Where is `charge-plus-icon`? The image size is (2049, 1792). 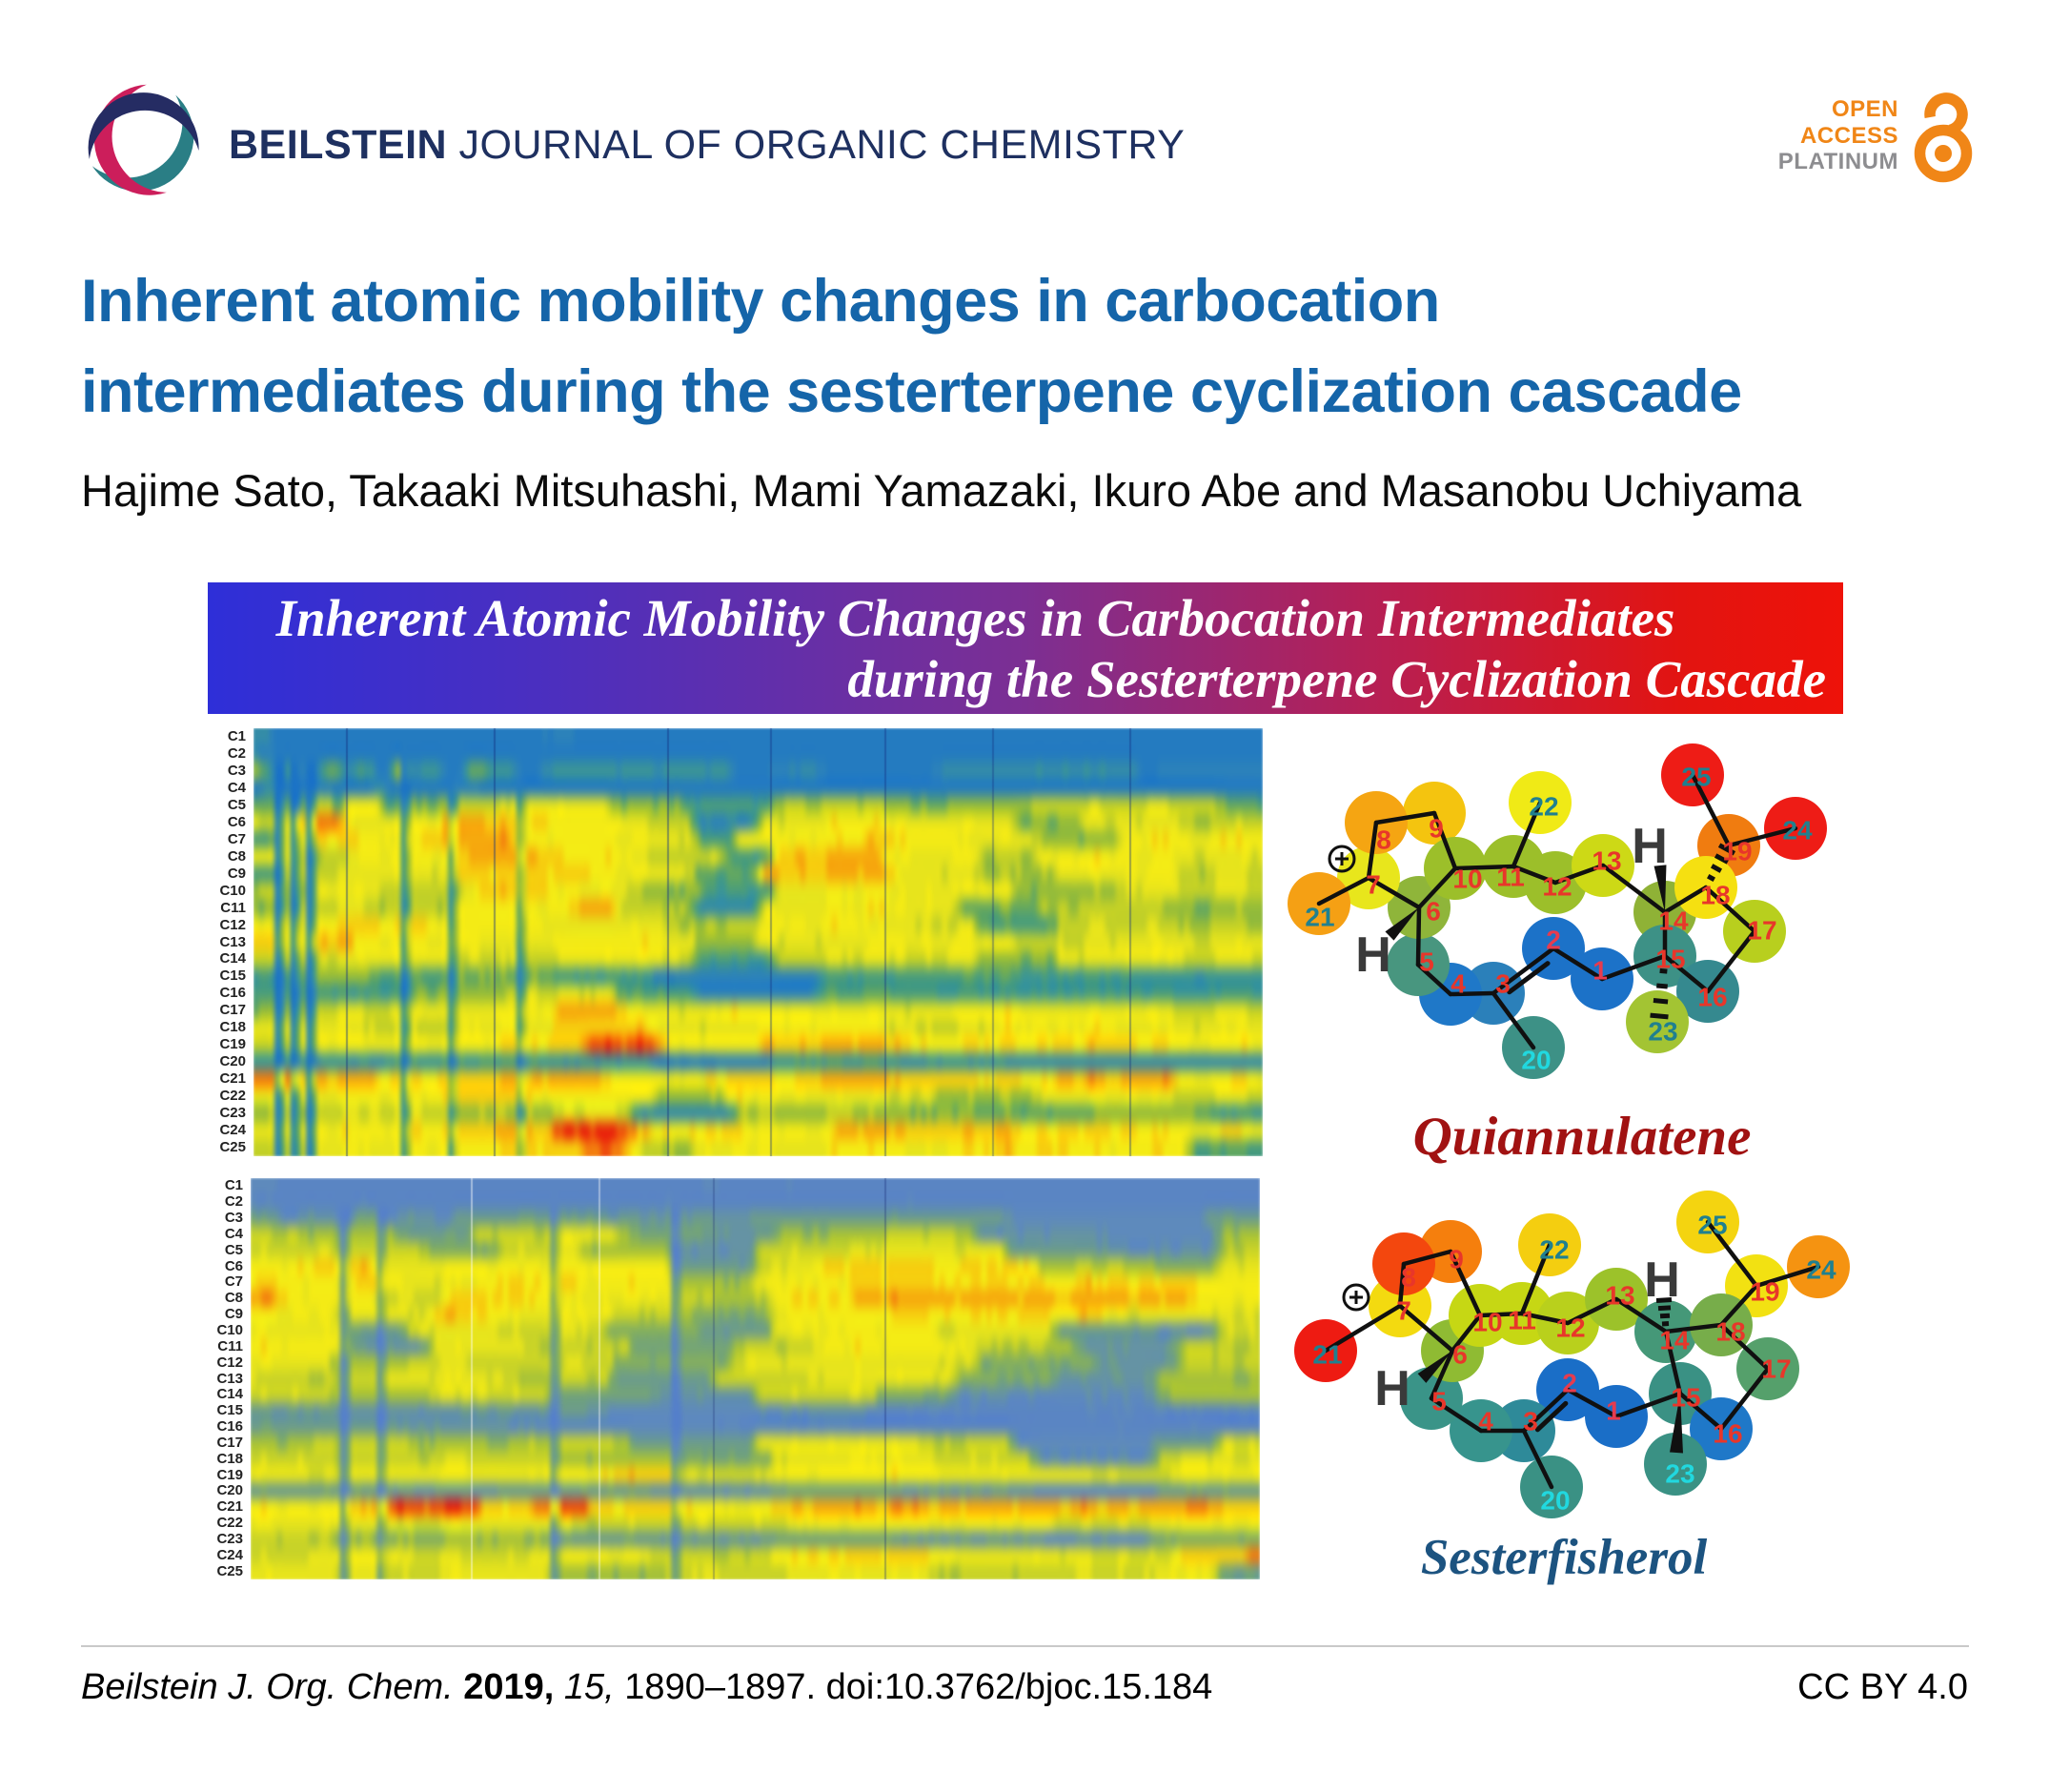
charge-plus-icon is located at coordinates (1356, 1297).